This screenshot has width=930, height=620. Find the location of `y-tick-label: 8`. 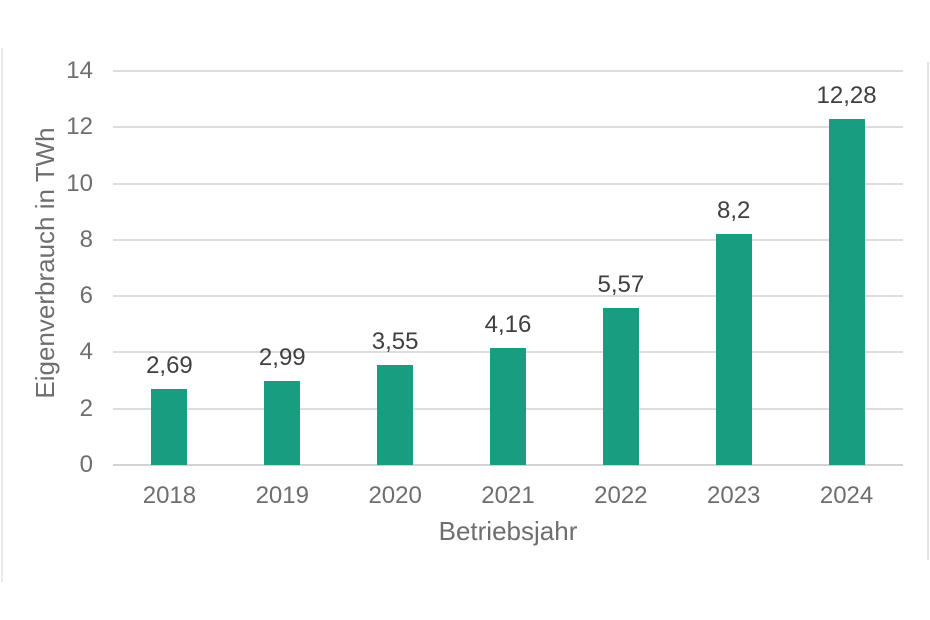

y-tick-label: 8 is located at coordinates (86, 239).